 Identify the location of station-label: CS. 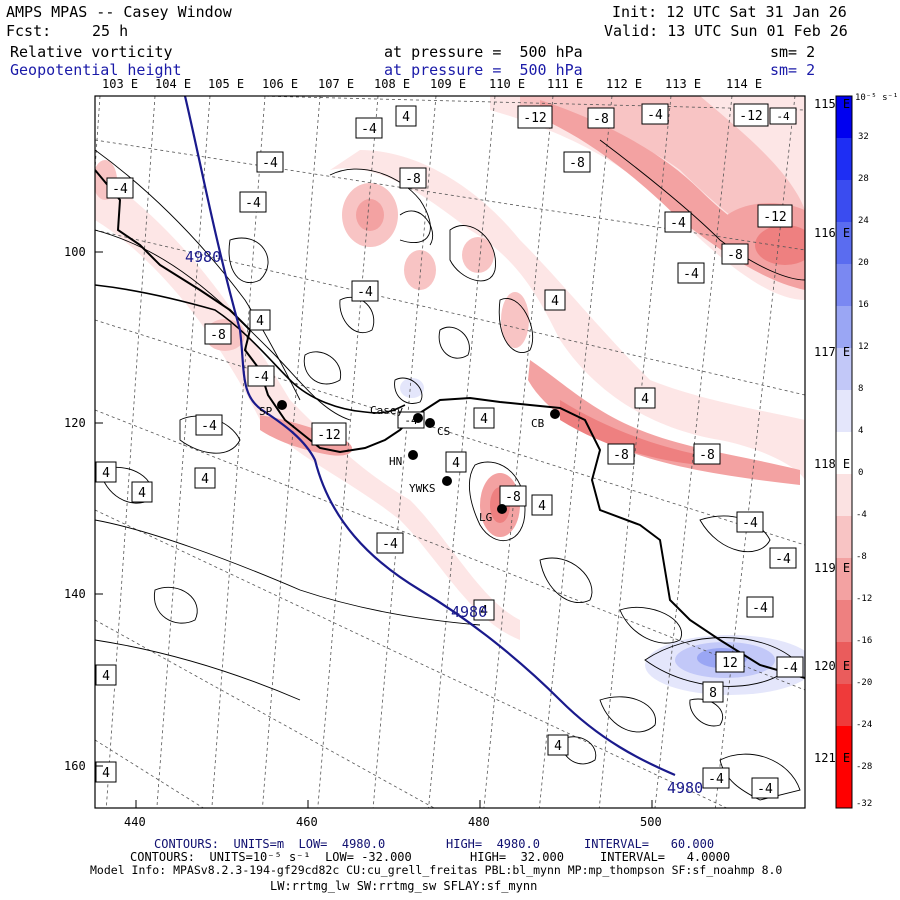
(443, 431).